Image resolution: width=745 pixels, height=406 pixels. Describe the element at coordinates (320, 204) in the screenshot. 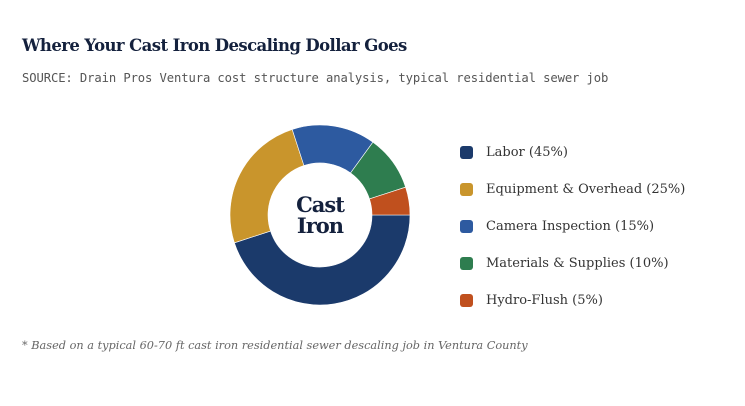

I see `center-label-line1: Cast` at that location.